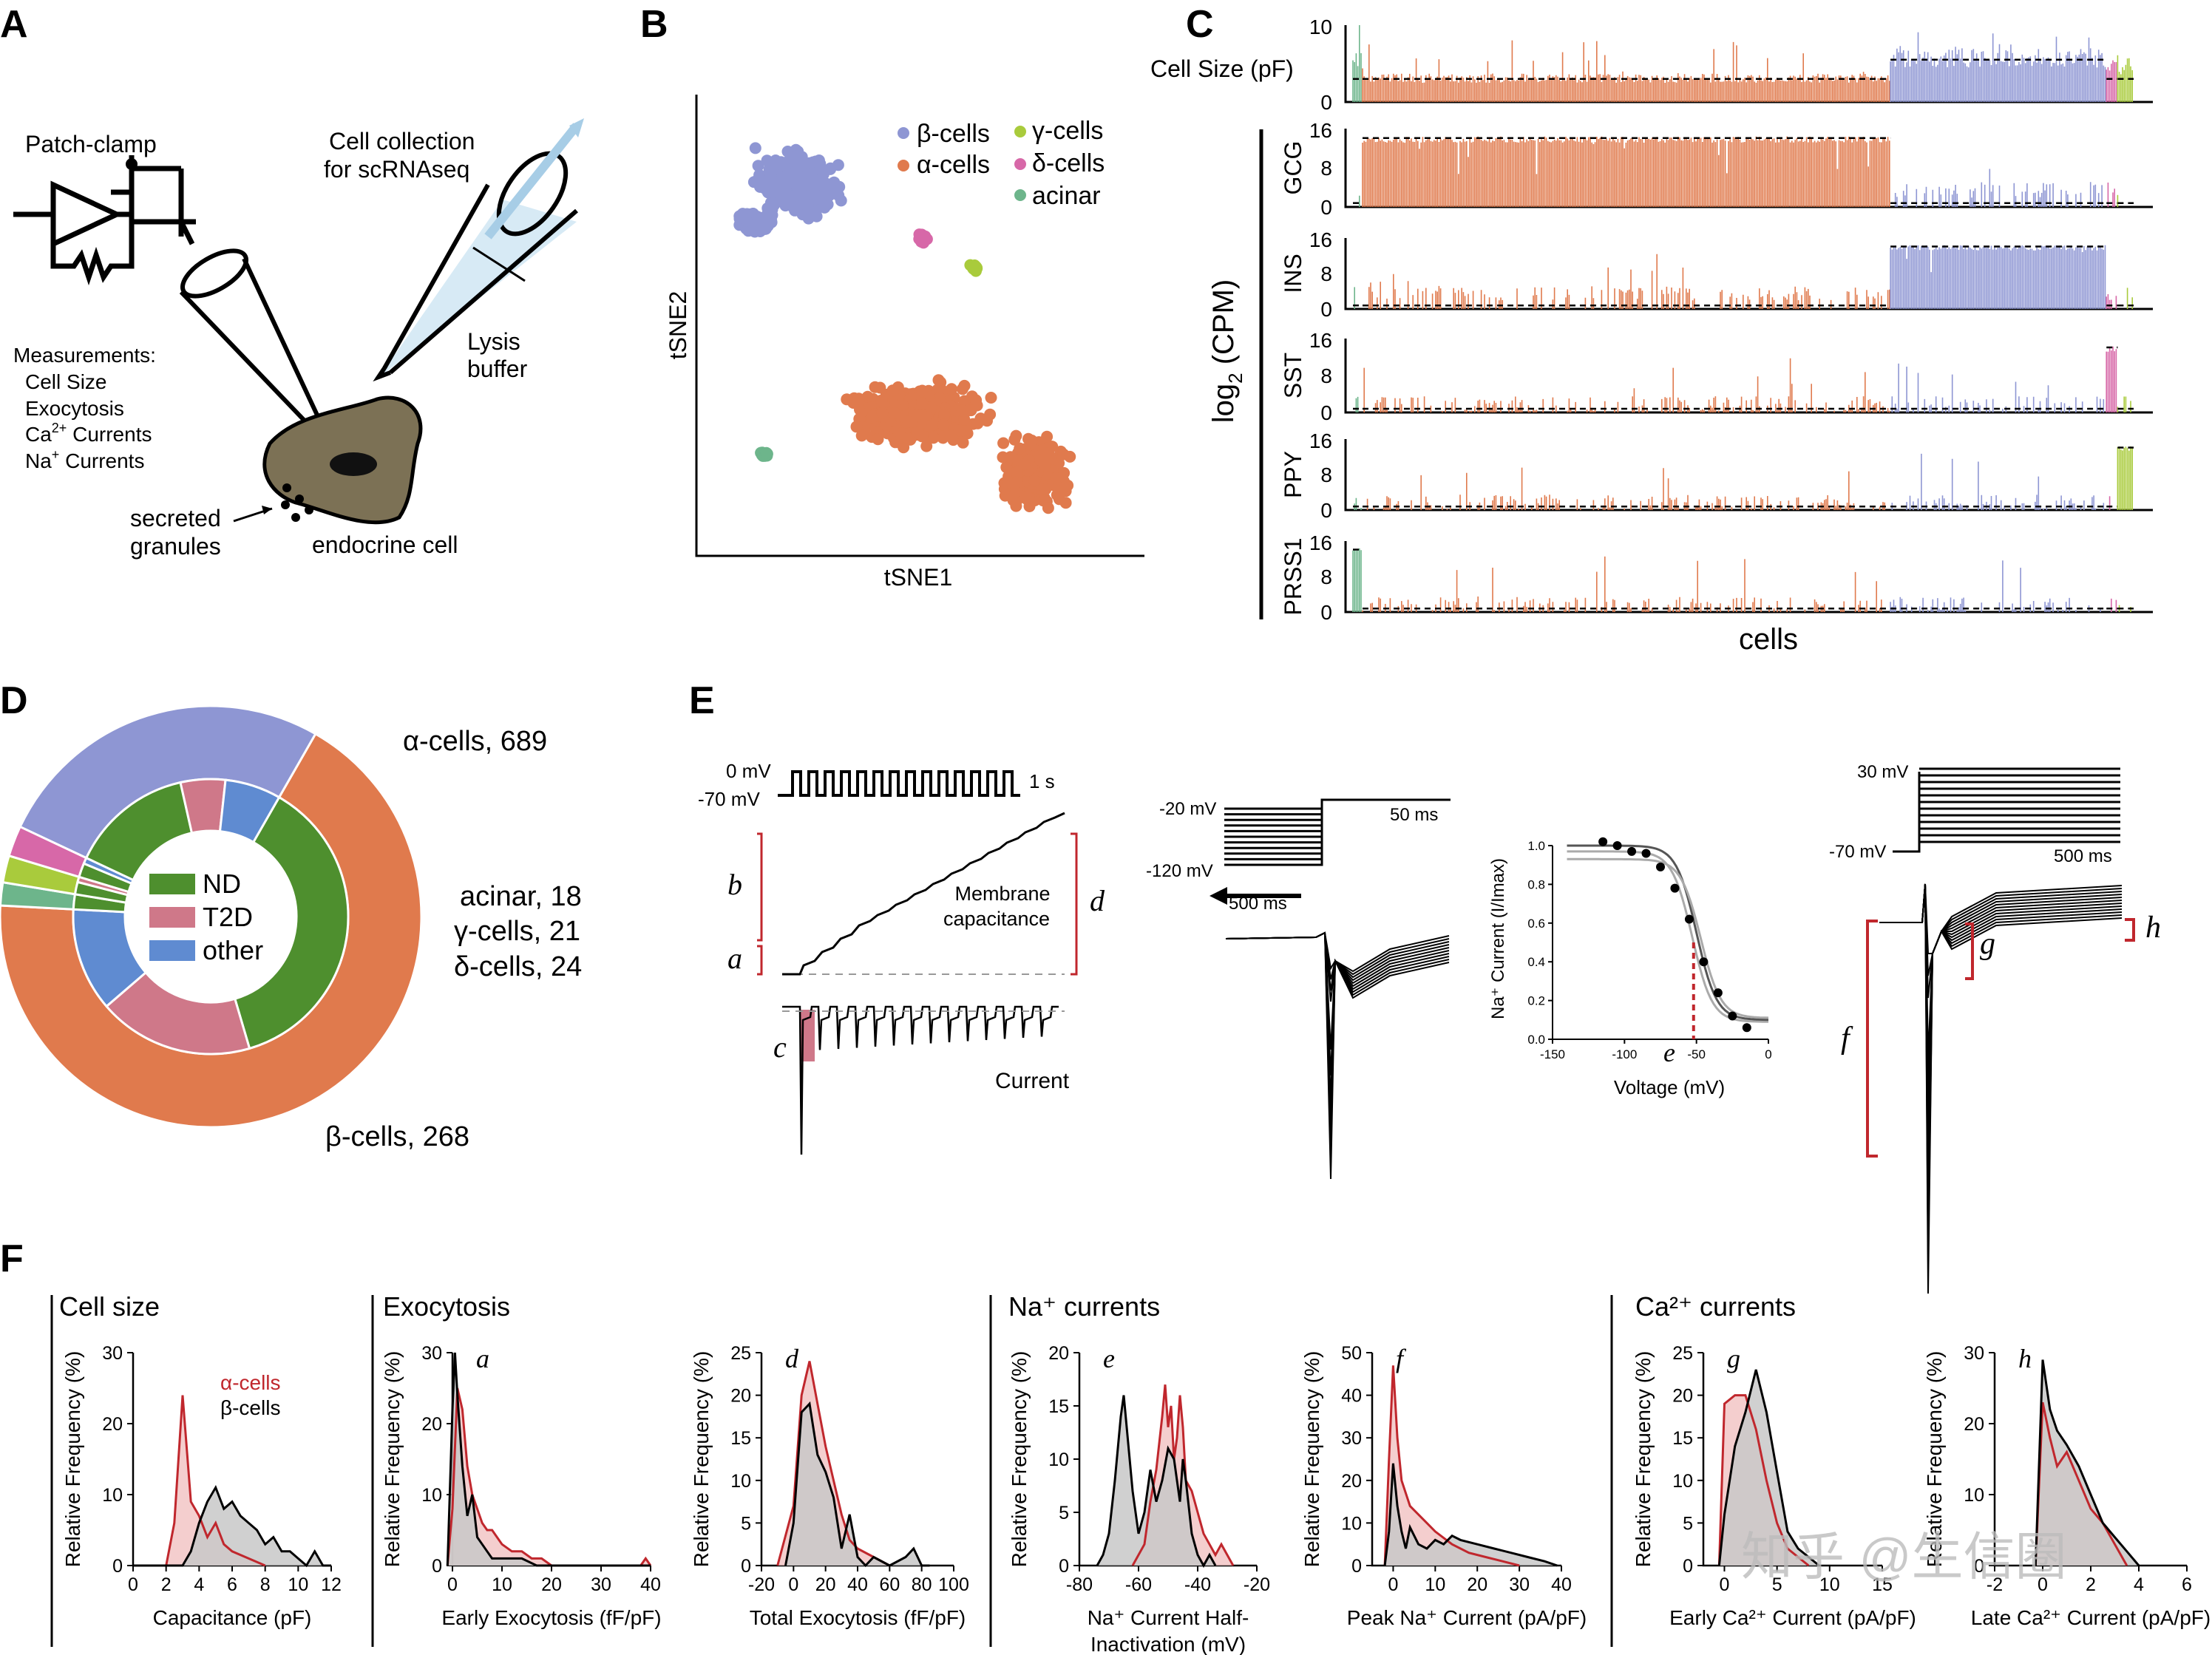 This screenshot has width=2212, height=1655. I want to click on hist-x-label: Capacitance (pF), so click(232, 1618).